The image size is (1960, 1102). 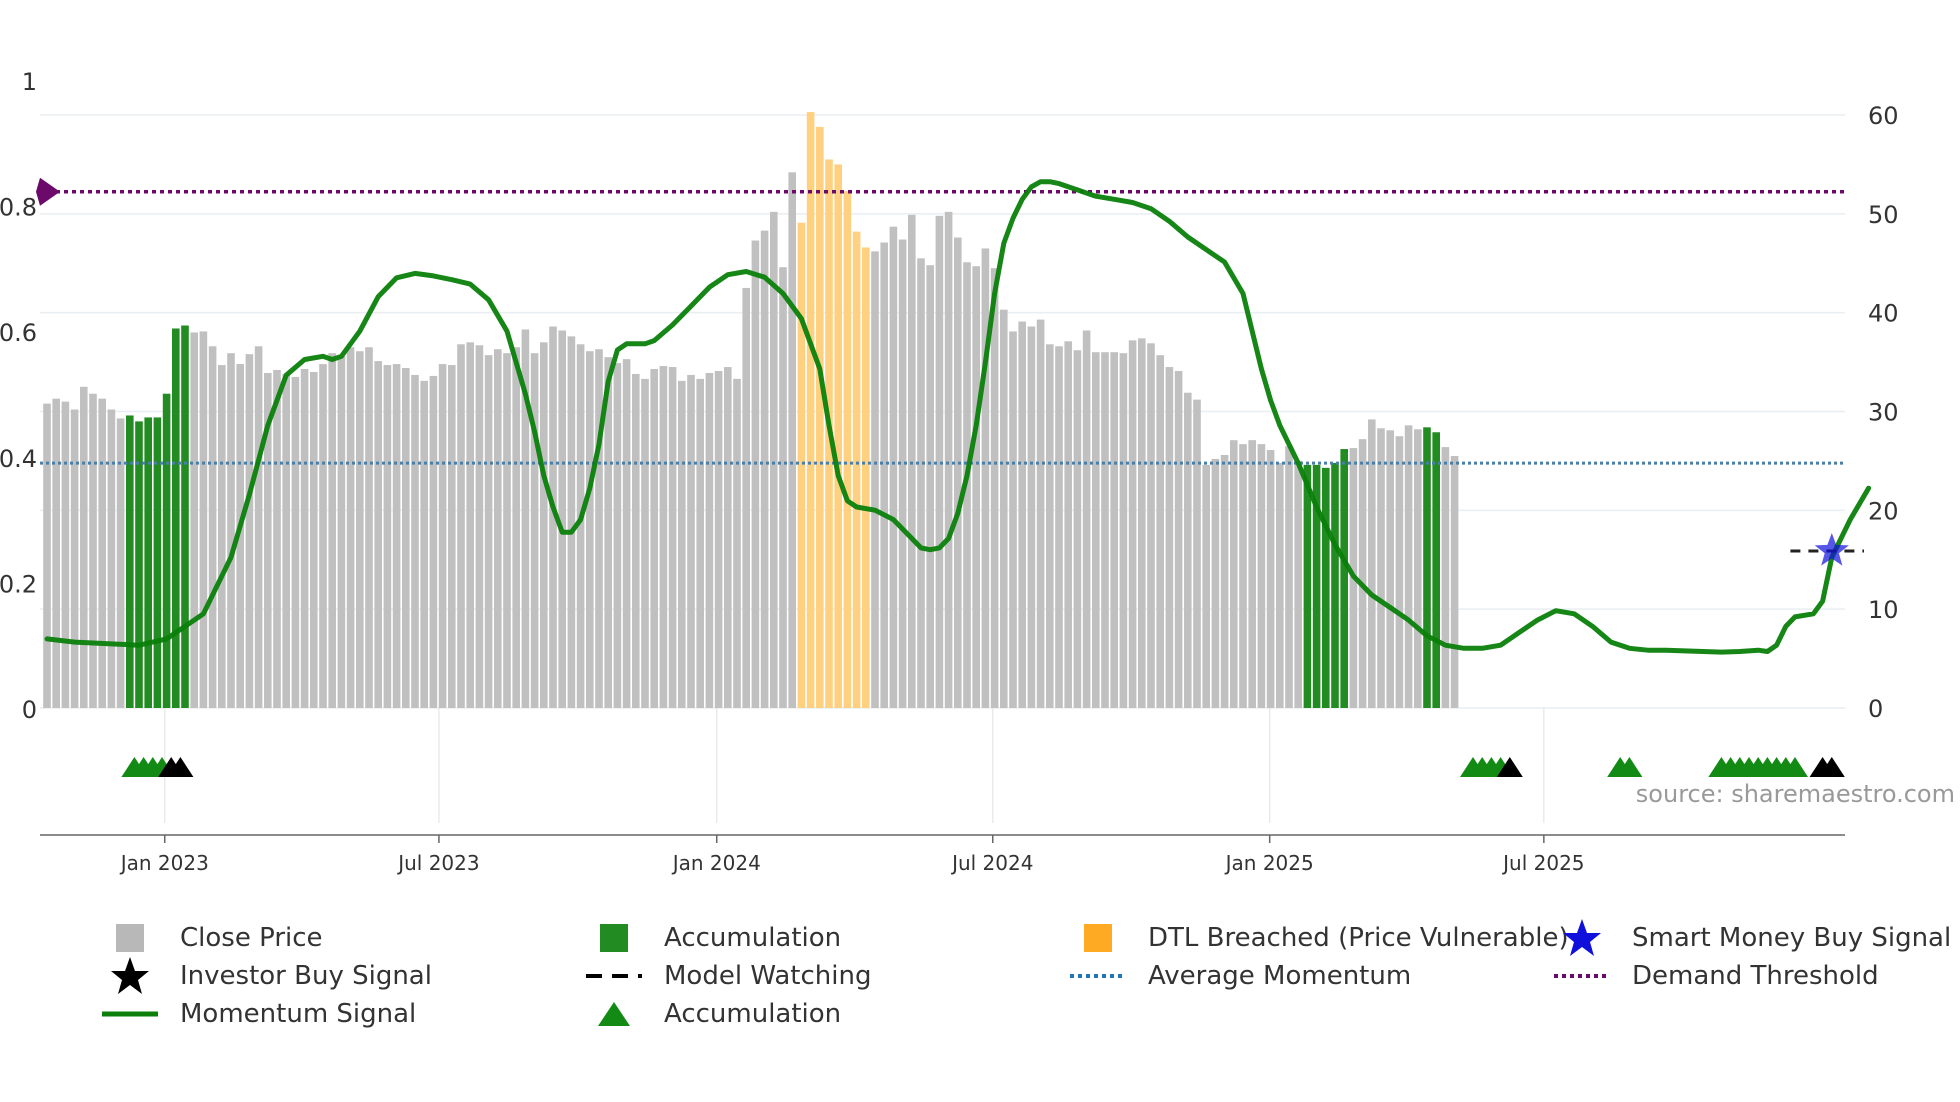 What do you see at coordinates (707, 1014) in the screenshot?
I see `legend-accumulation-marker: Accumulation` at bounding box center [707, 1014].